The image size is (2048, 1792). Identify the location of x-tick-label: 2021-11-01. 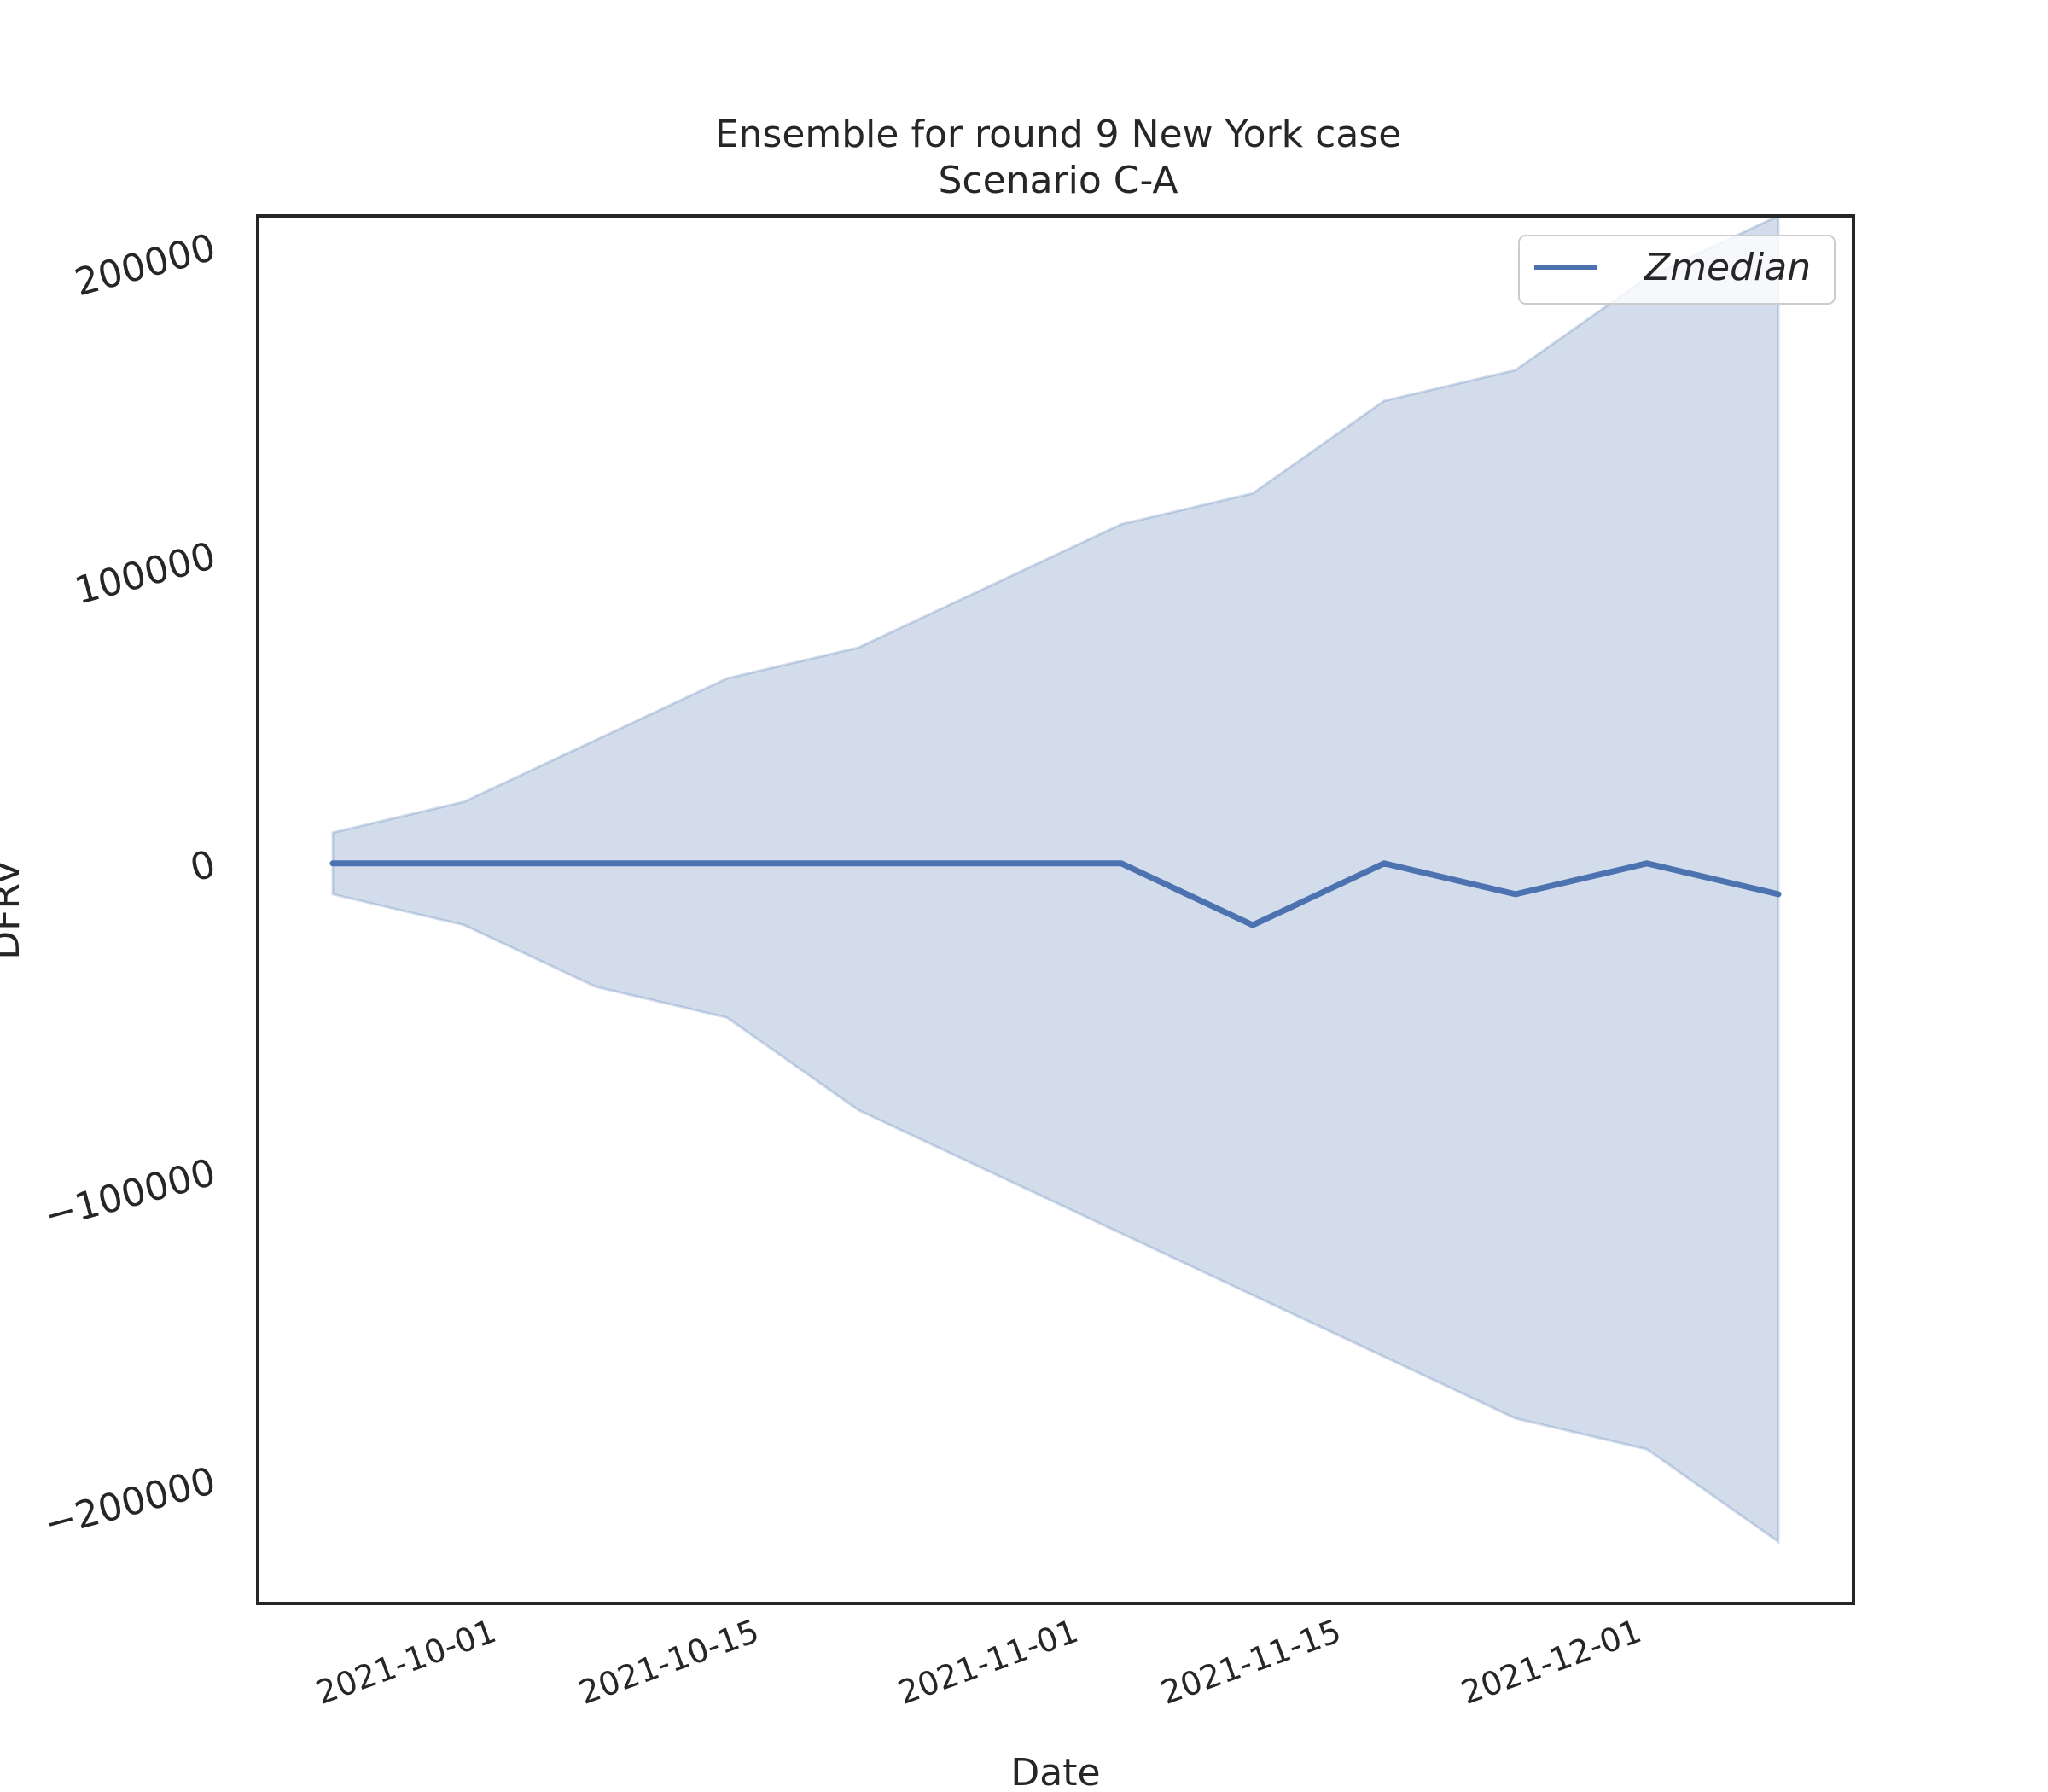
(989, 1662).